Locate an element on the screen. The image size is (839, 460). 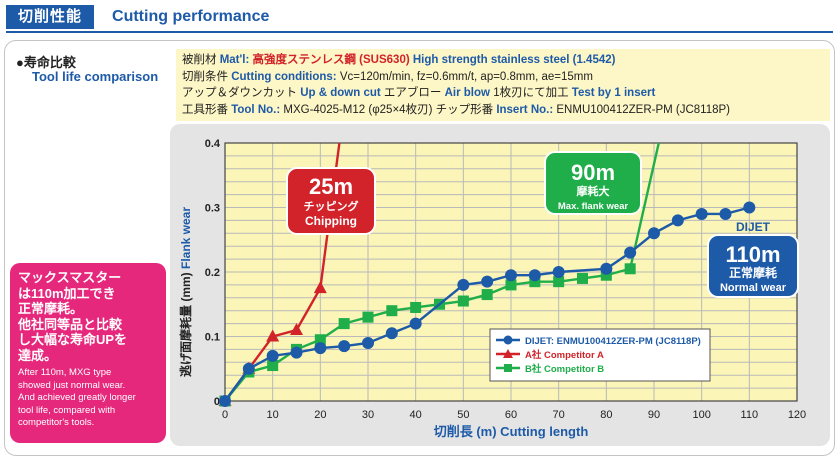
x-tick-label: 0 is located at coordinates (225, 415).